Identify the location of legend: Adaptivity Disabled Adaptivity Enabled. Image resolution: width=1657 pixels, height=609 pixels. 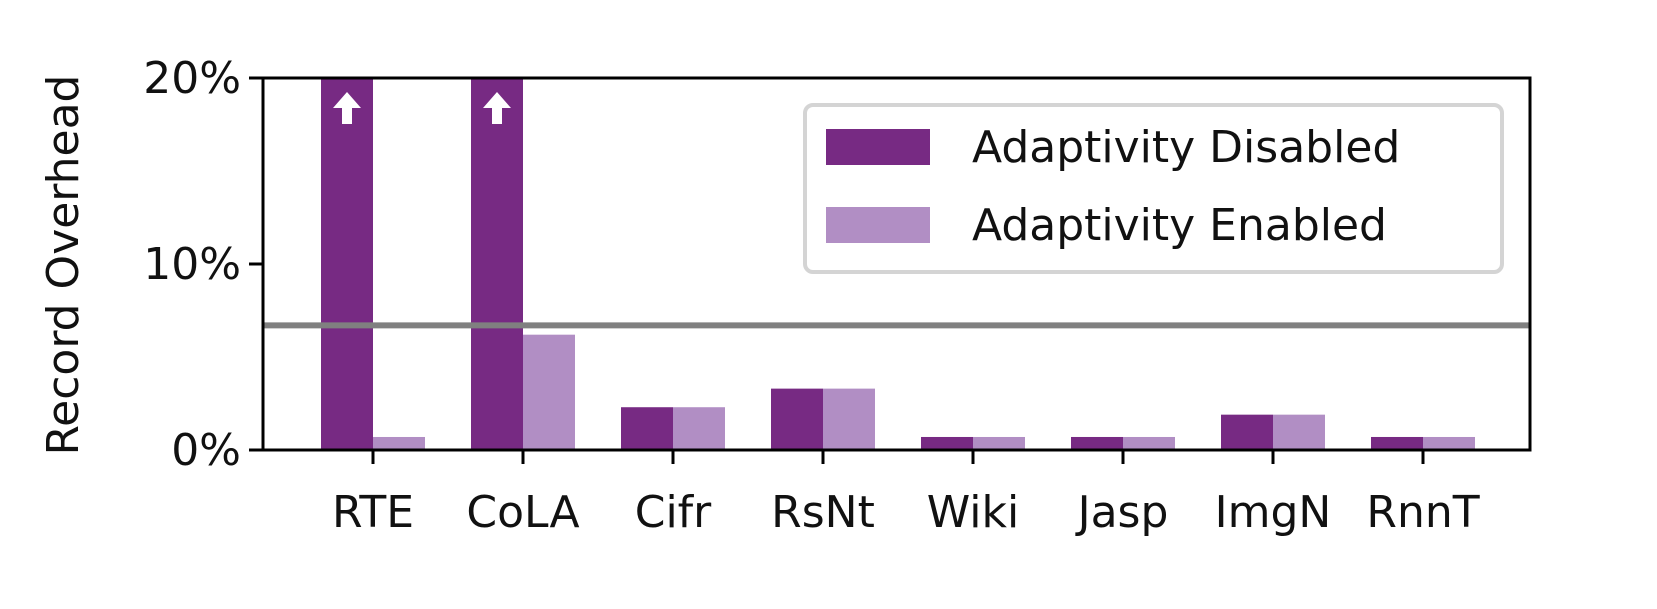
(1153, 188).